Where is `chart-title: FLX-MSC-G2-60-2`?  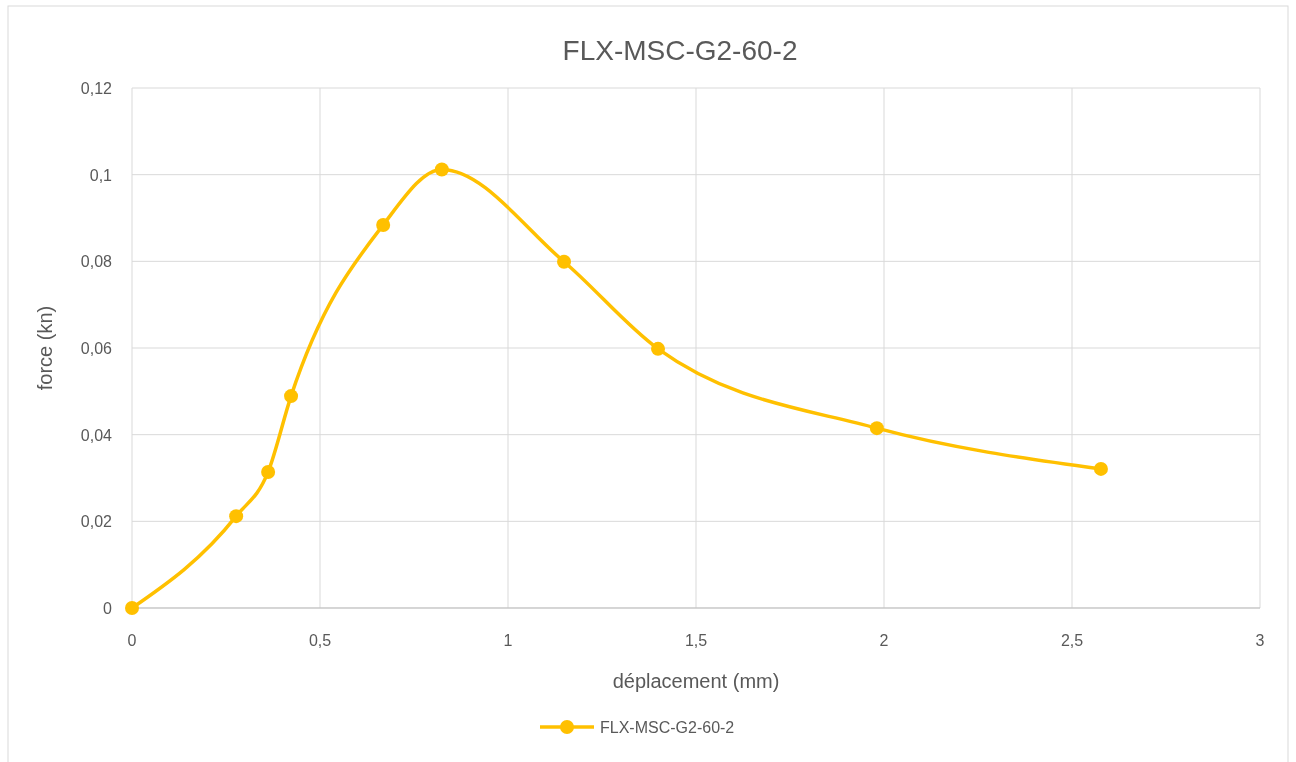
chart-title: FLX-MSC-G2-60-2 is located at coordinates (680, 50).